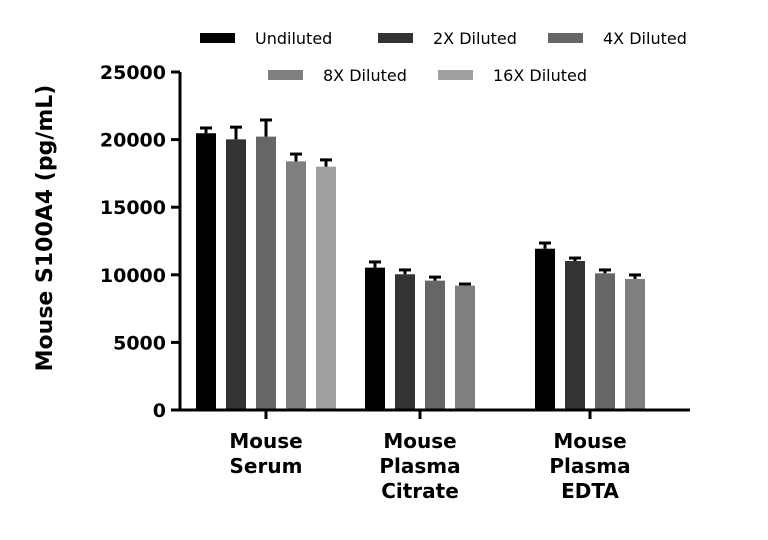  Describe the element at coordinates (420, 491) in the screenshot. I see `x-category-label: Citrate` at that location.